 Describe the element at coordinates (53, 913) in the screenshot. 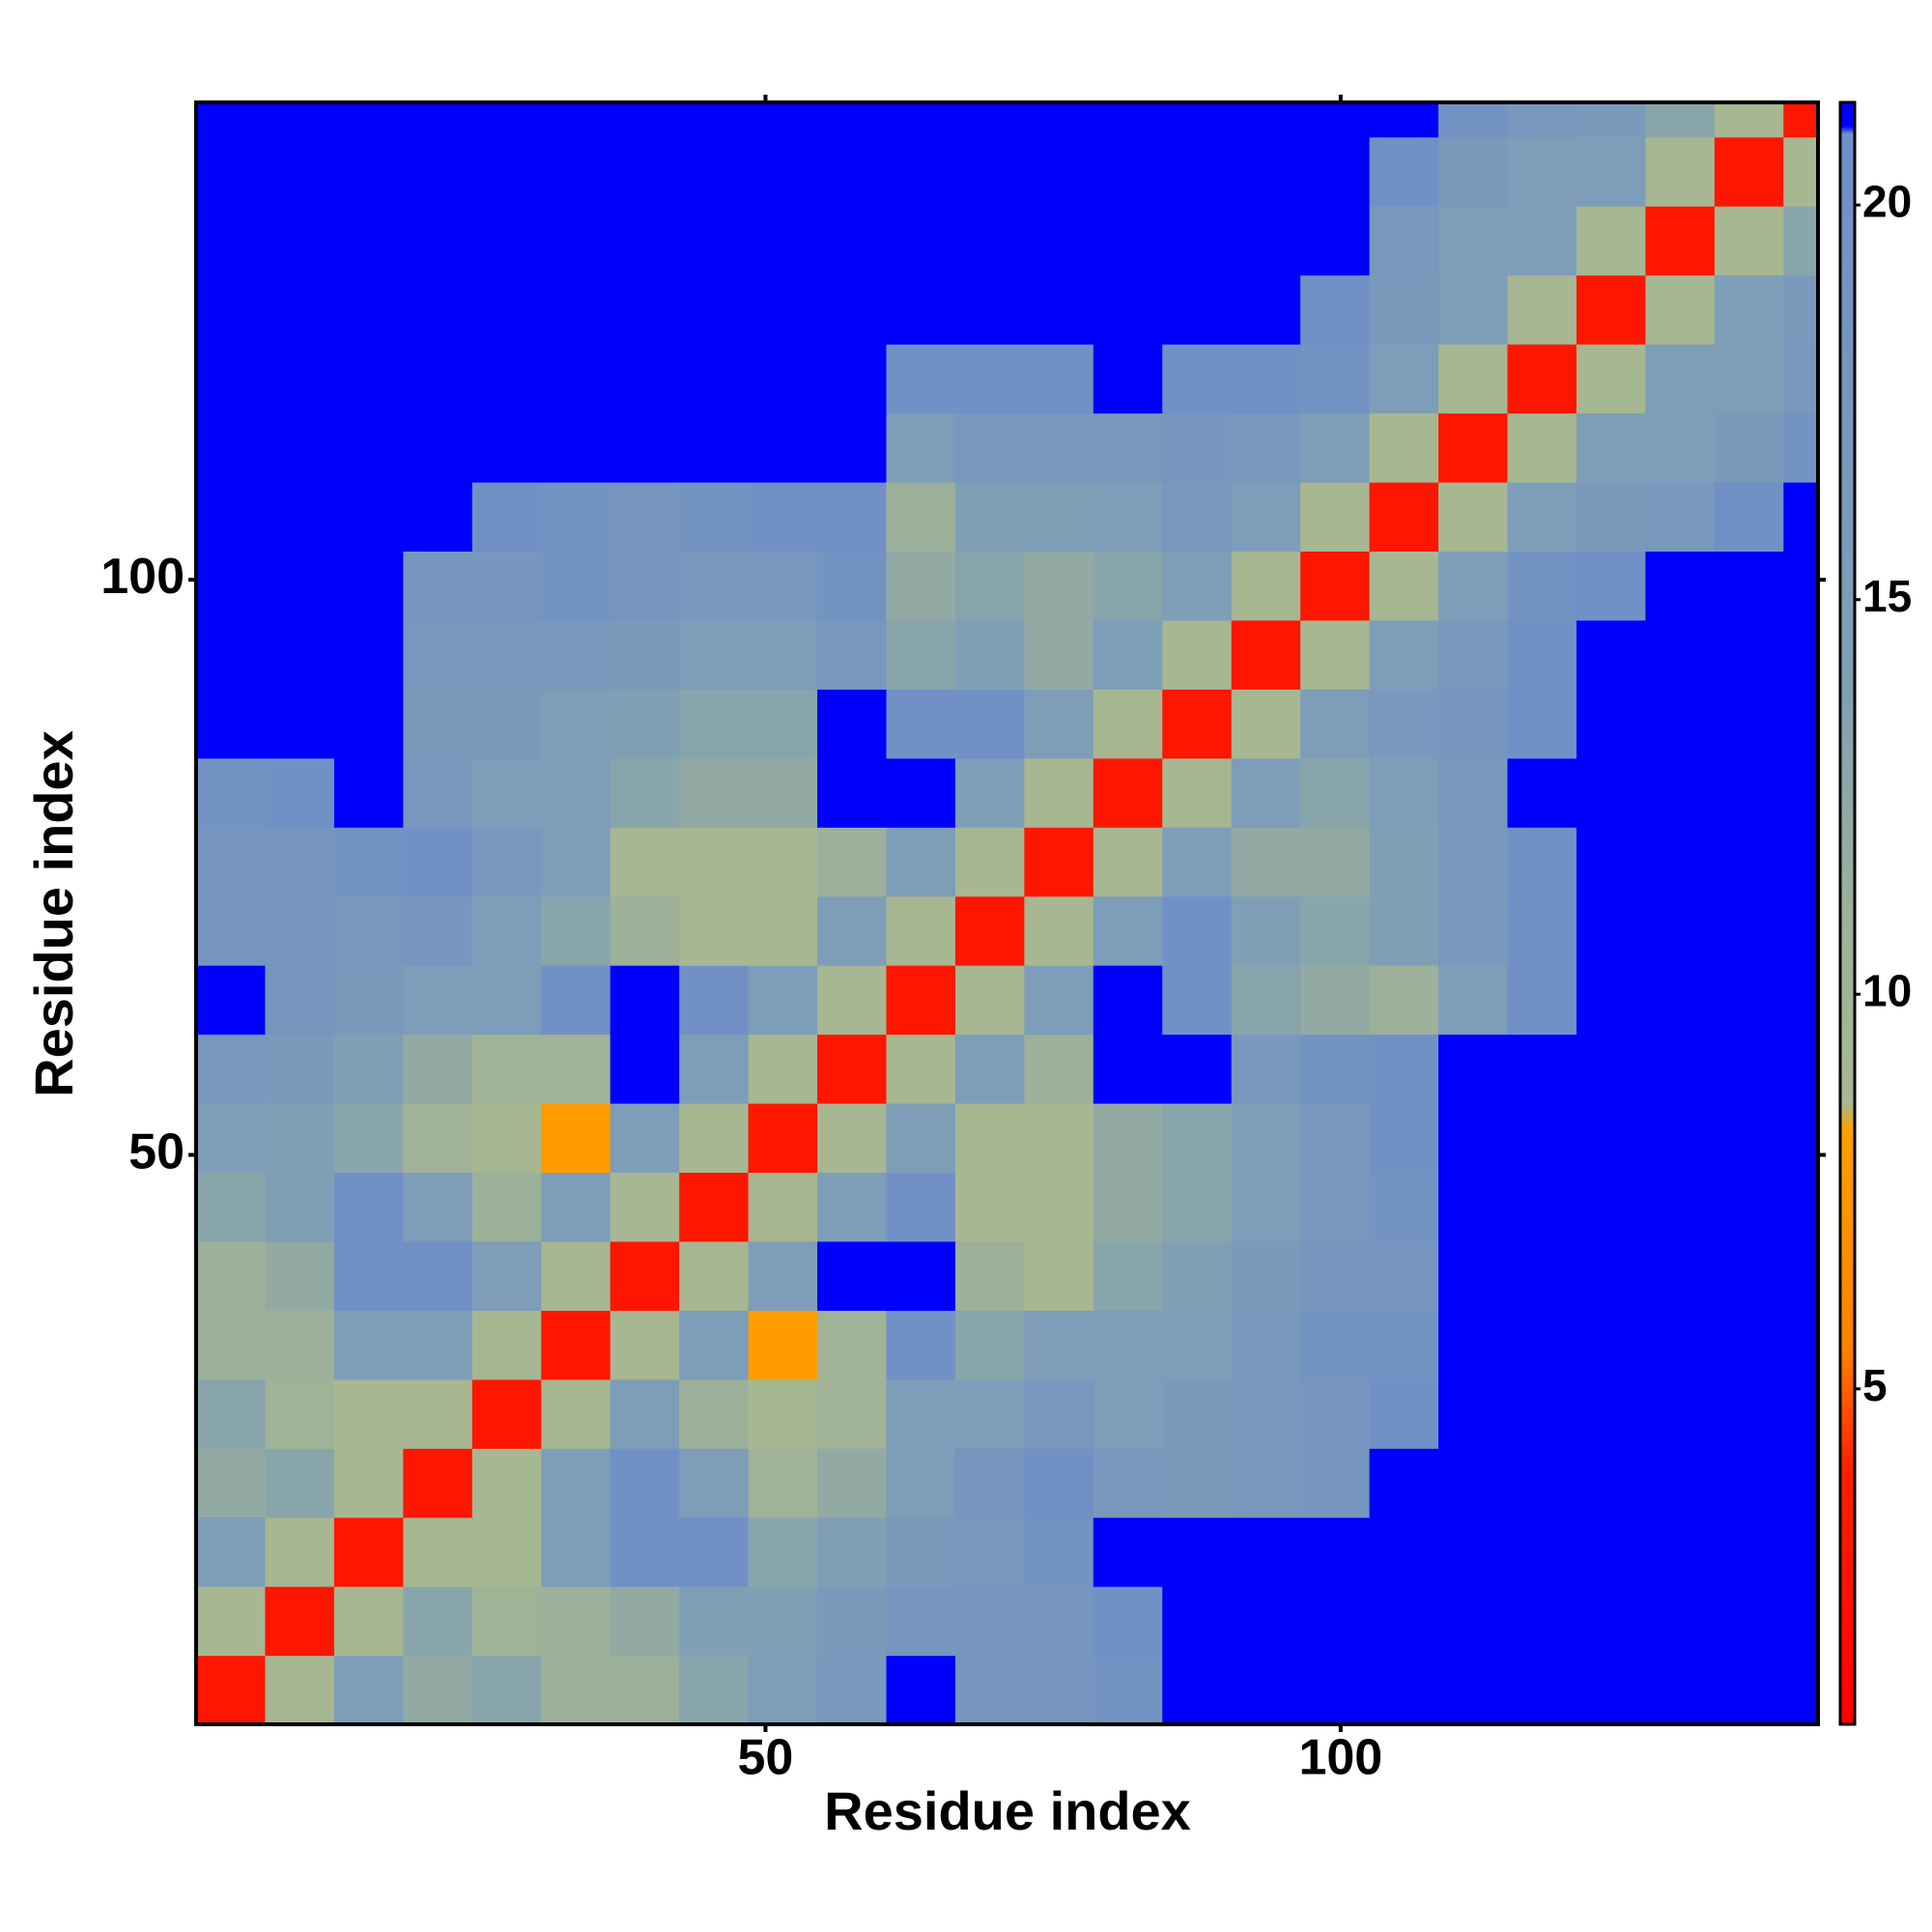

I see `y-axis-title: Residue index` at that location.